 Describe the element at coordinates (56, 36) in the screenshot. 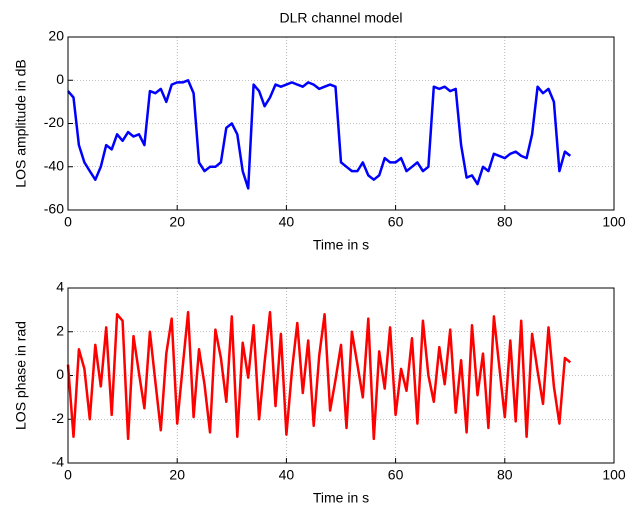

I see `y-tick-label: 20` at that location.